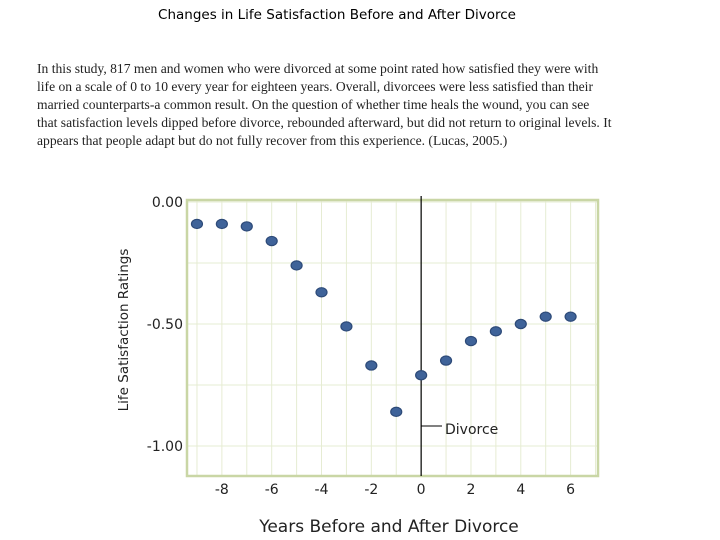  What do you see at coordinates (520, 490) in the screenshot?
I see `x-tick-label: 4` at bounding box center [520, 490].